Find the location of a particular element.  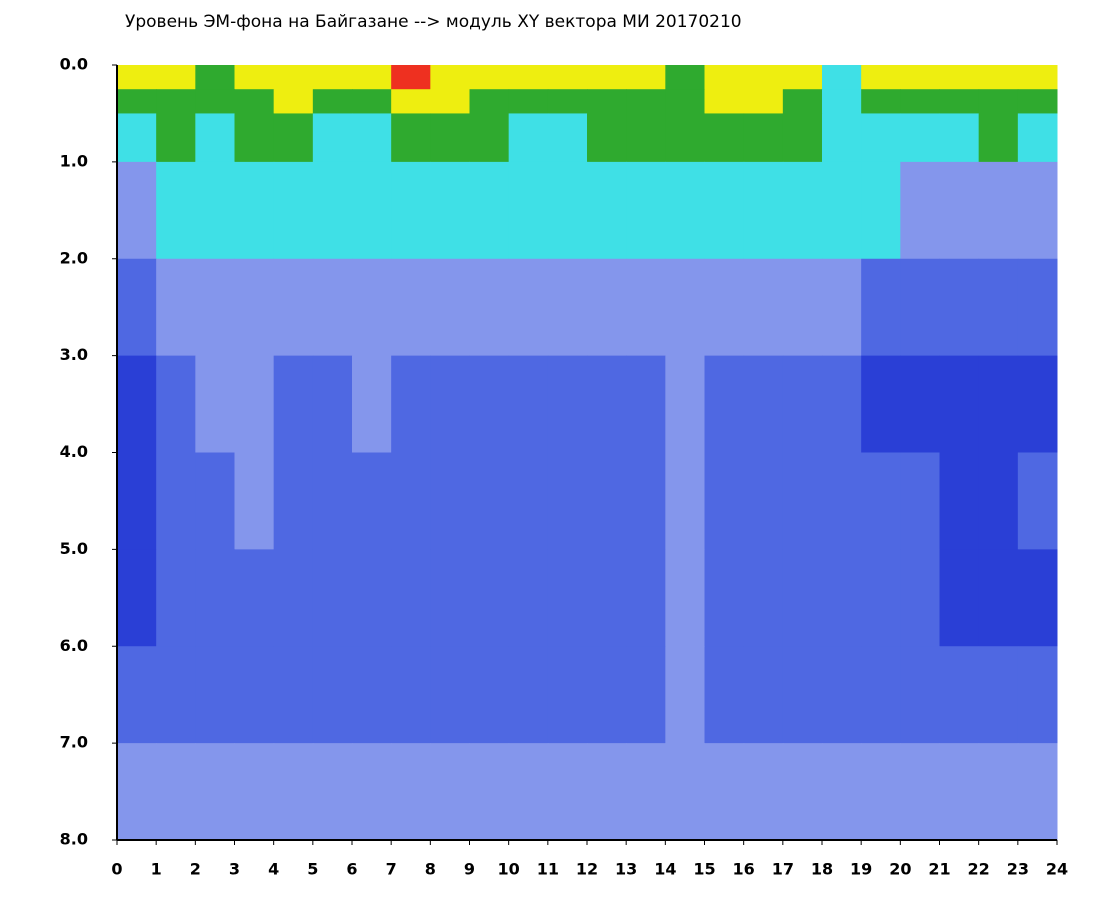

x-tick-label: 0 is located at coordinates (116, 869).